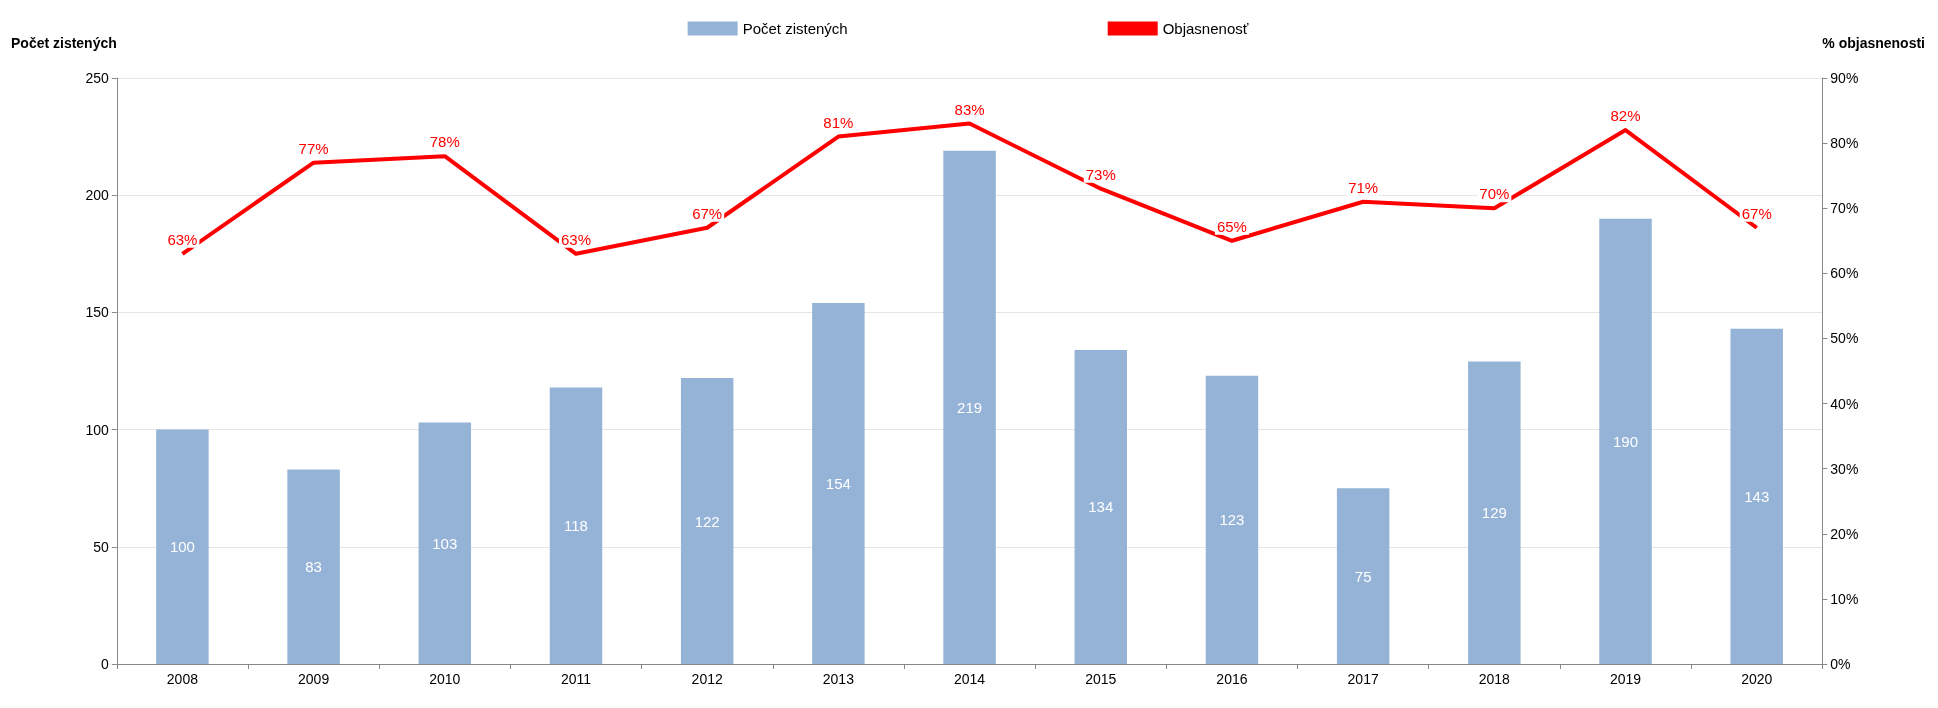 This screenshot has width=1938, height=708. Describe the element at coordinates (707, 679) in the screenshot. I see `x-tick-label: 2012` at that location.